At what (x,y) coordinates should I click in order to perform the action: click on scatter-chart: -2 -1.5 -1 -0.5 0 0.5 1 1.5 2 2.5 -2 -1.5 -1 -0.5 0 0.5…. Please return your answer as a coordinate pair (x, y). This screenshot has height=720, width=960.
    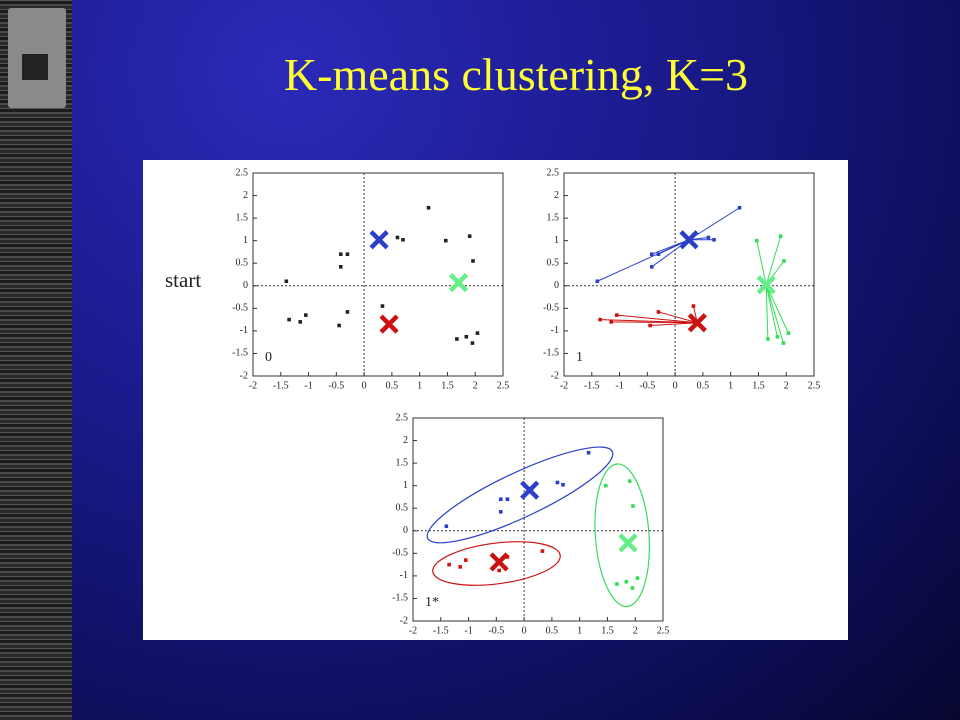
    Looking at the image, I should click on (681, 279).